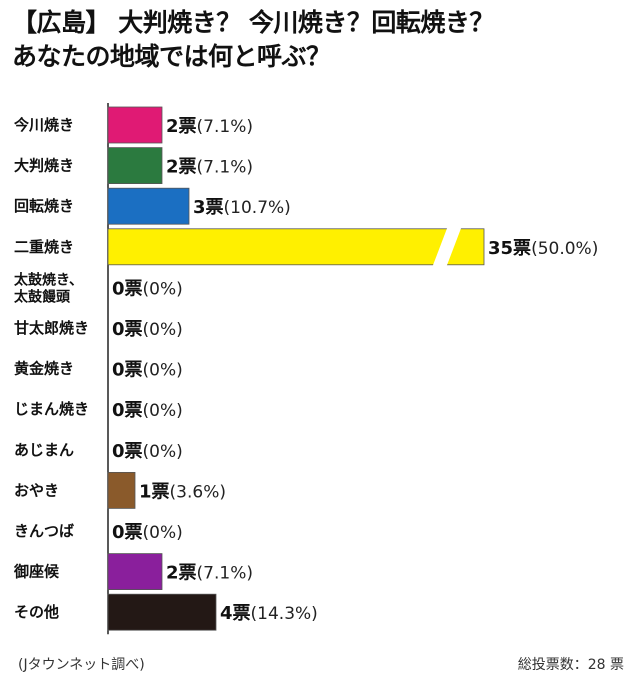 Image resolution: width=640 pixels, height=688 pixels. I want to click on title-line-2: あなたの地域では何と呼ぶ？, so click(171, 56).